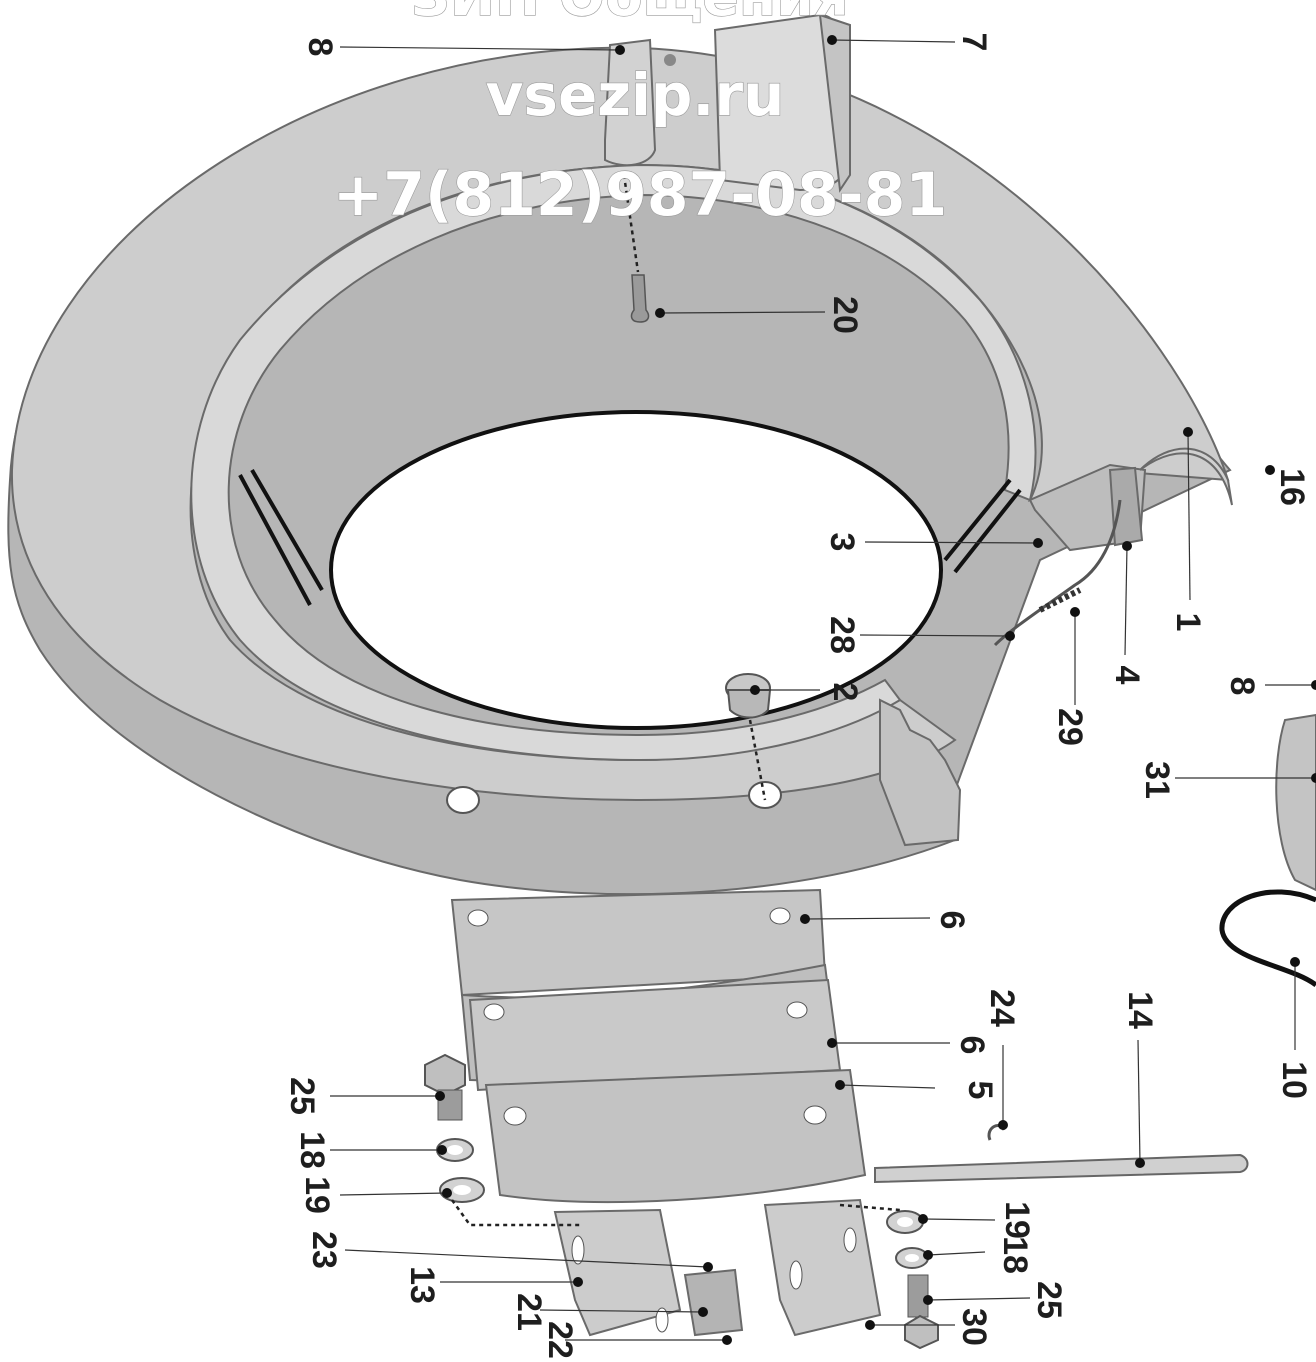  I want to click on callout-label: 30, so click(974, 1327).